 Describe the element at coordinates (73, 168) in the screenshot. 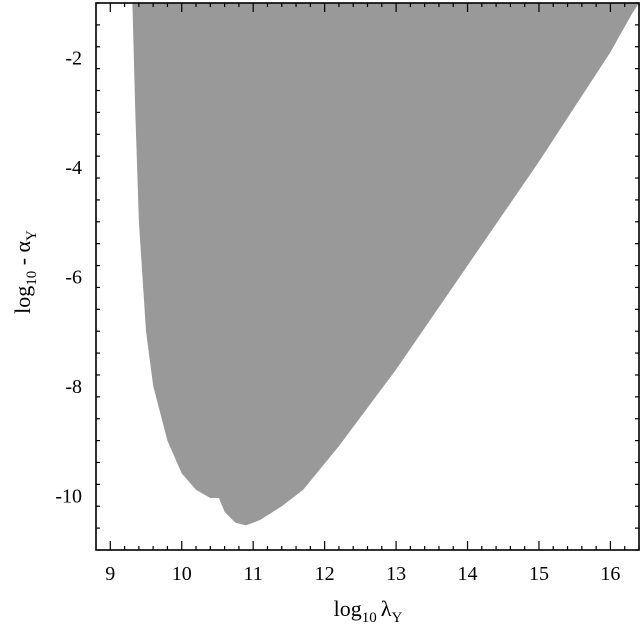

I see `y-tick-label: -4` at that location.